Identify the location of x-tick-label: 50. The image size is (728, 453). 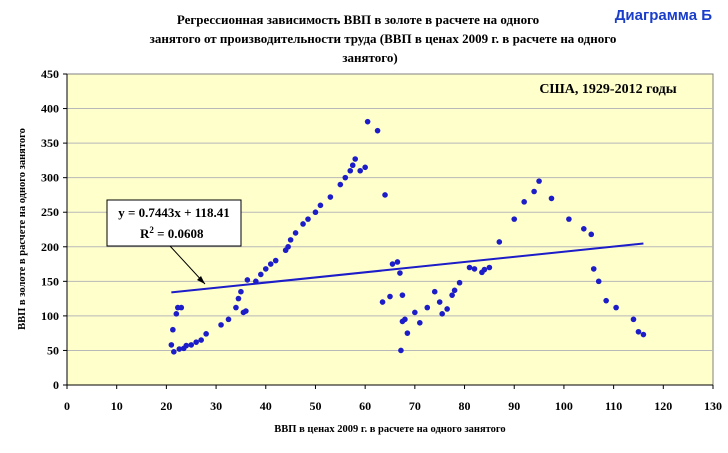
(315, 406).